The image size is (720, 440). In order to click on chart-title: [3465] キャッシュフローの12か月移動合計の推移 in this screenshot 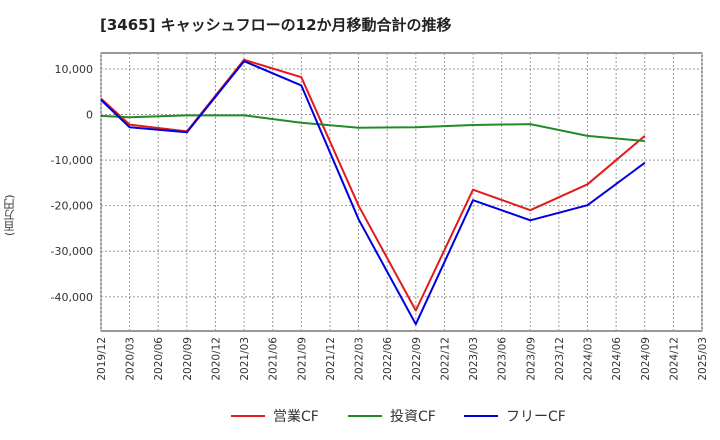, I will do `click(276, 25)`.